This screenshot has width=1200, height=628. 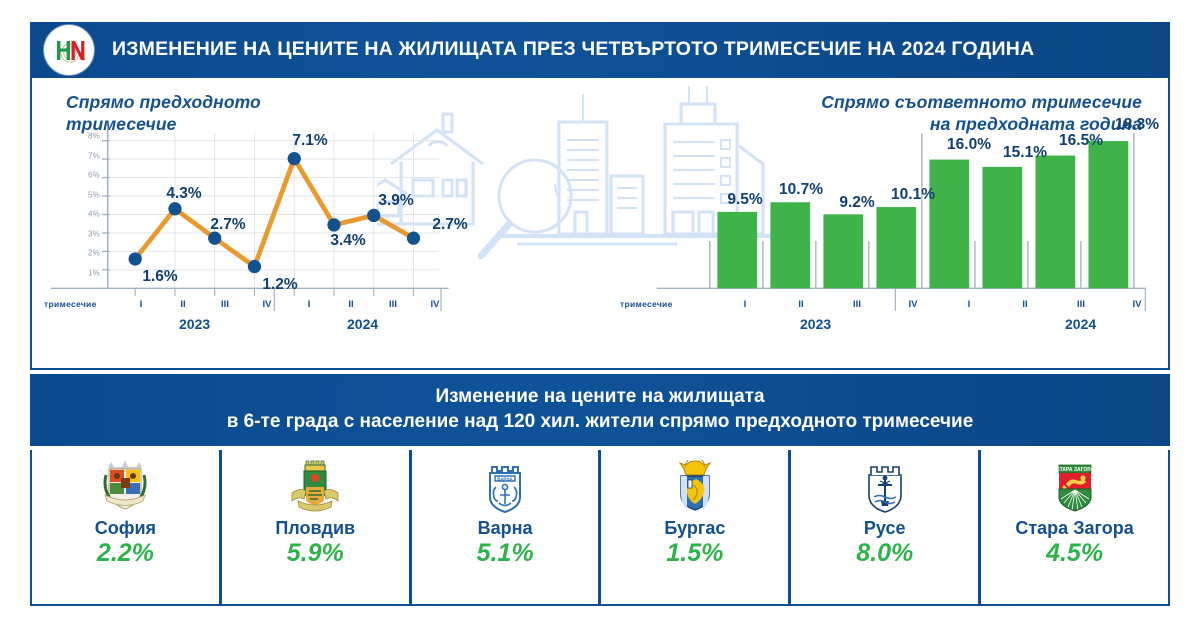 I want to click on sofia-coat-of-arms-icon, so click(x=125, y=487).